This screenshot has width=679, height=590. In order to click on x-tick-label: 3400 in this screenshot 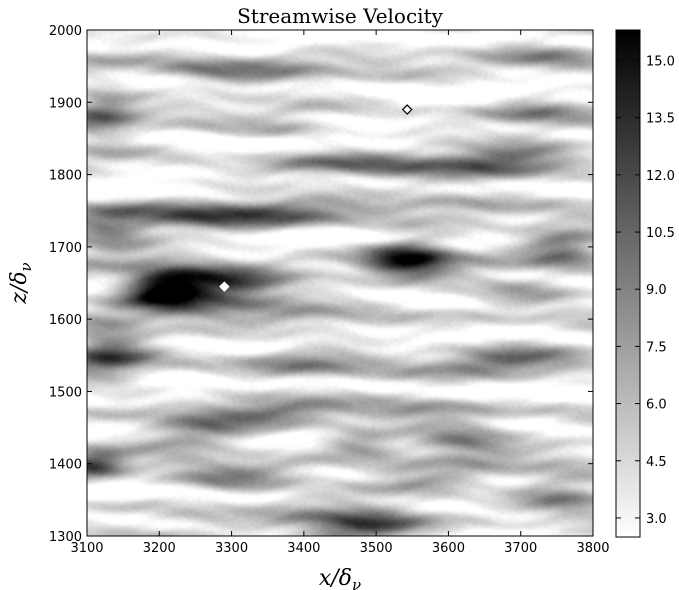, I will do `click(303, 548)`.